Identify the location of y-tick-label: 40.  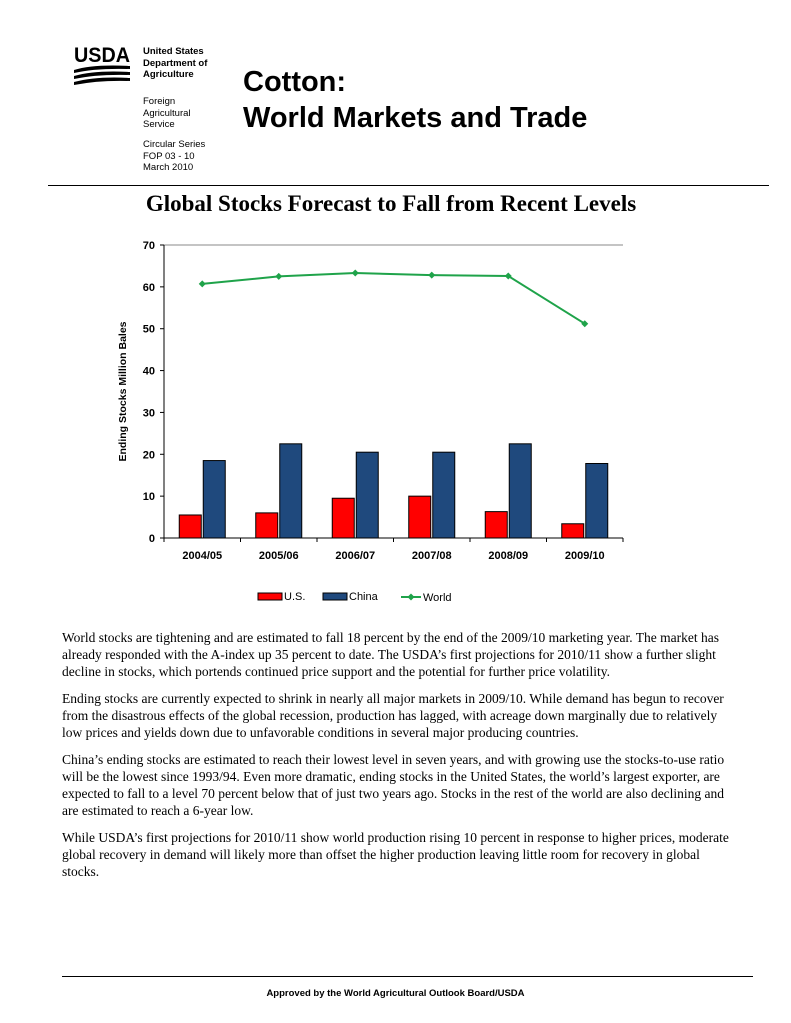
(149, 372).